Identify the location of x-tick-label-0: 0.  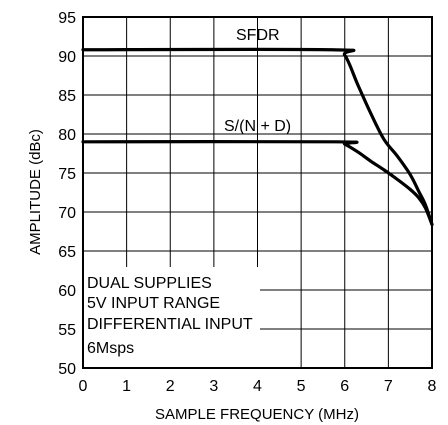
(83, 386).